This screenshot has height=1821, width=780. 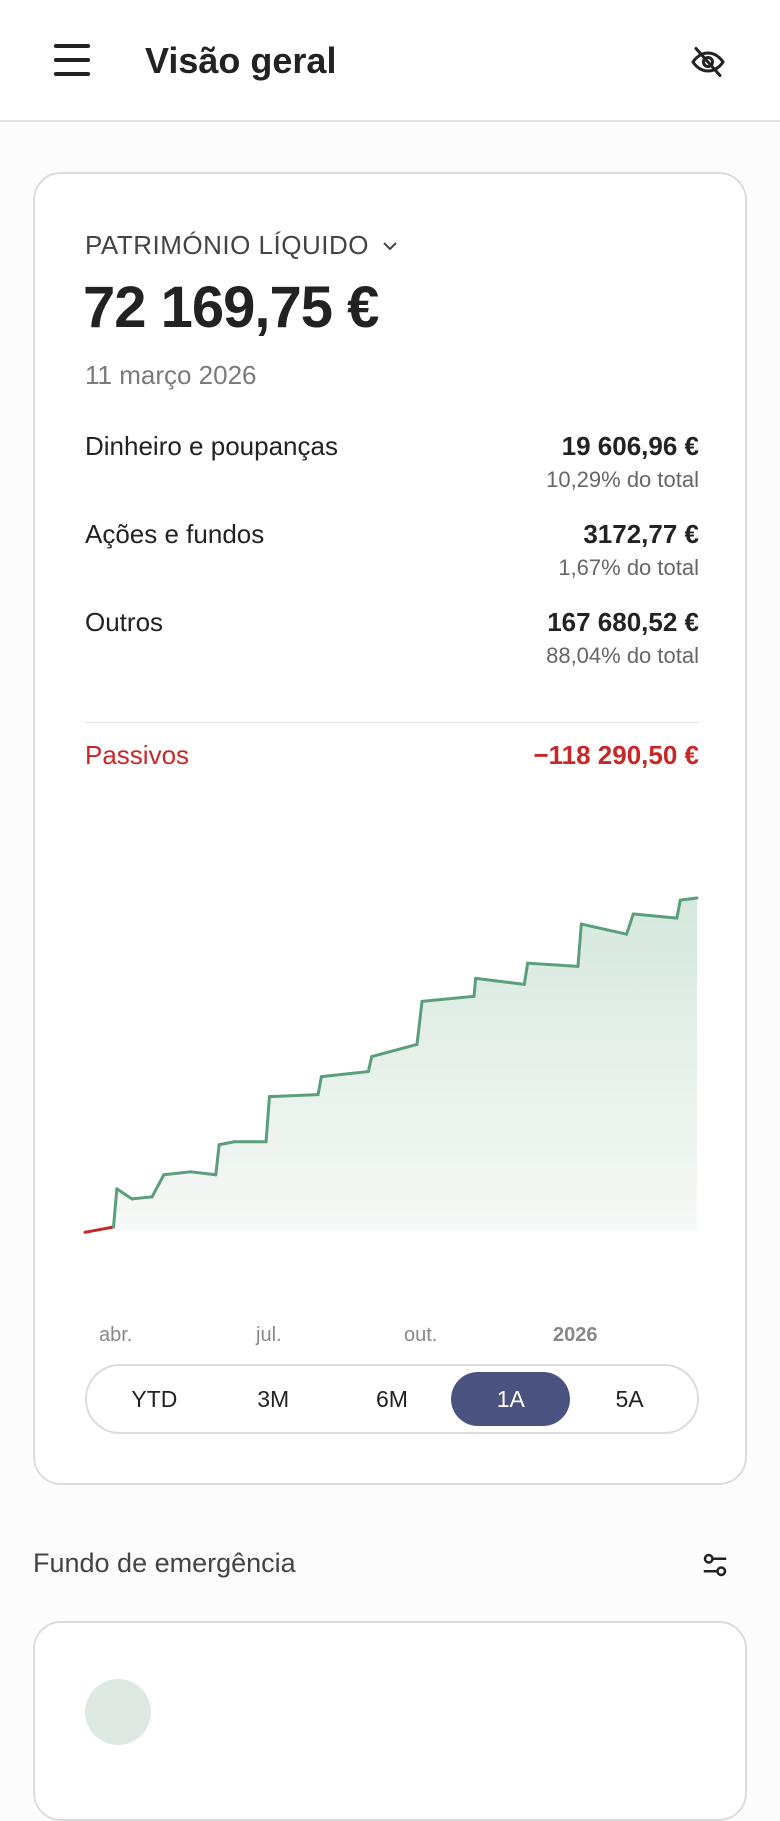 I want to click on sliders-icon, so click(x=715, y=1565).